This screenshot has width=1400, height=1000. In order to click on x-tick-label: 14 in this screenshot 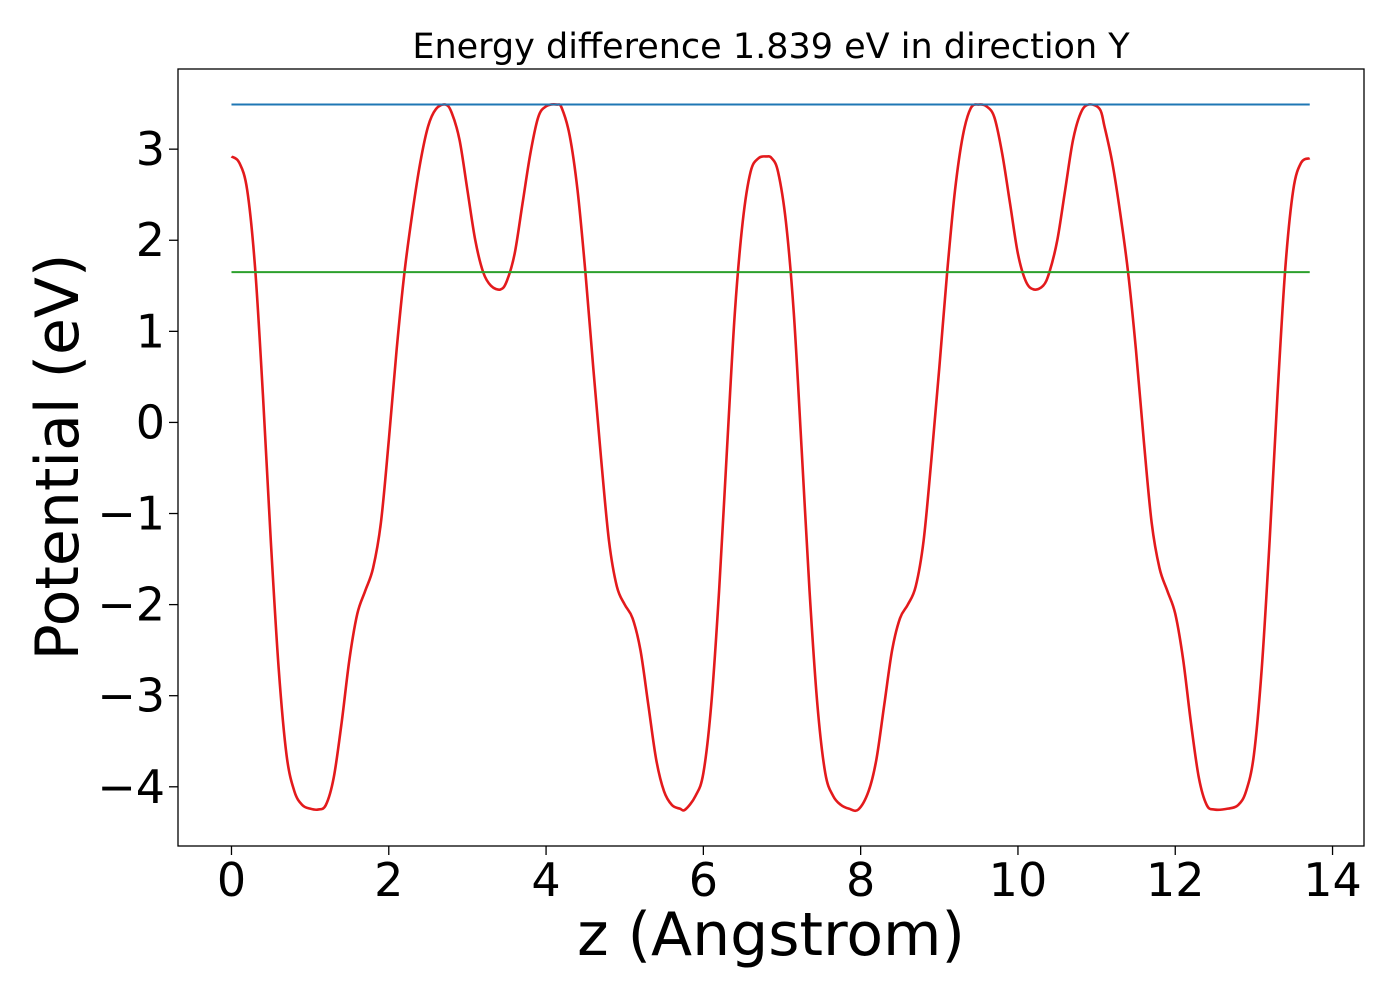, I will do `click(1332, 880)`.